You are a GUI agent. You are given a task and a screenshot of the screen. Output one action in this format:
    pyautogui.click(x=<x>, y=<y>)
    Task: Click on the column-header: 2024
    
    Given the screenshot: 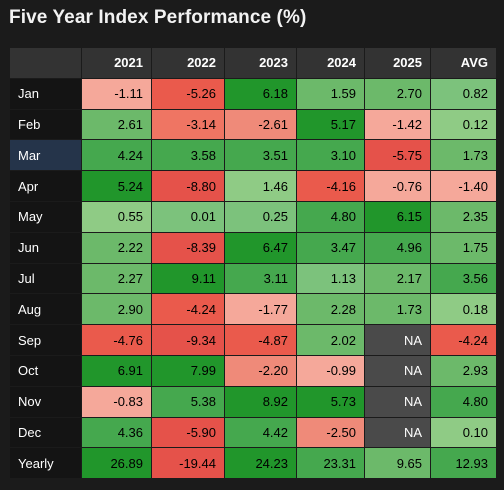 What is the action you would take?
    pyautogui.click(x=330, y=63)
    